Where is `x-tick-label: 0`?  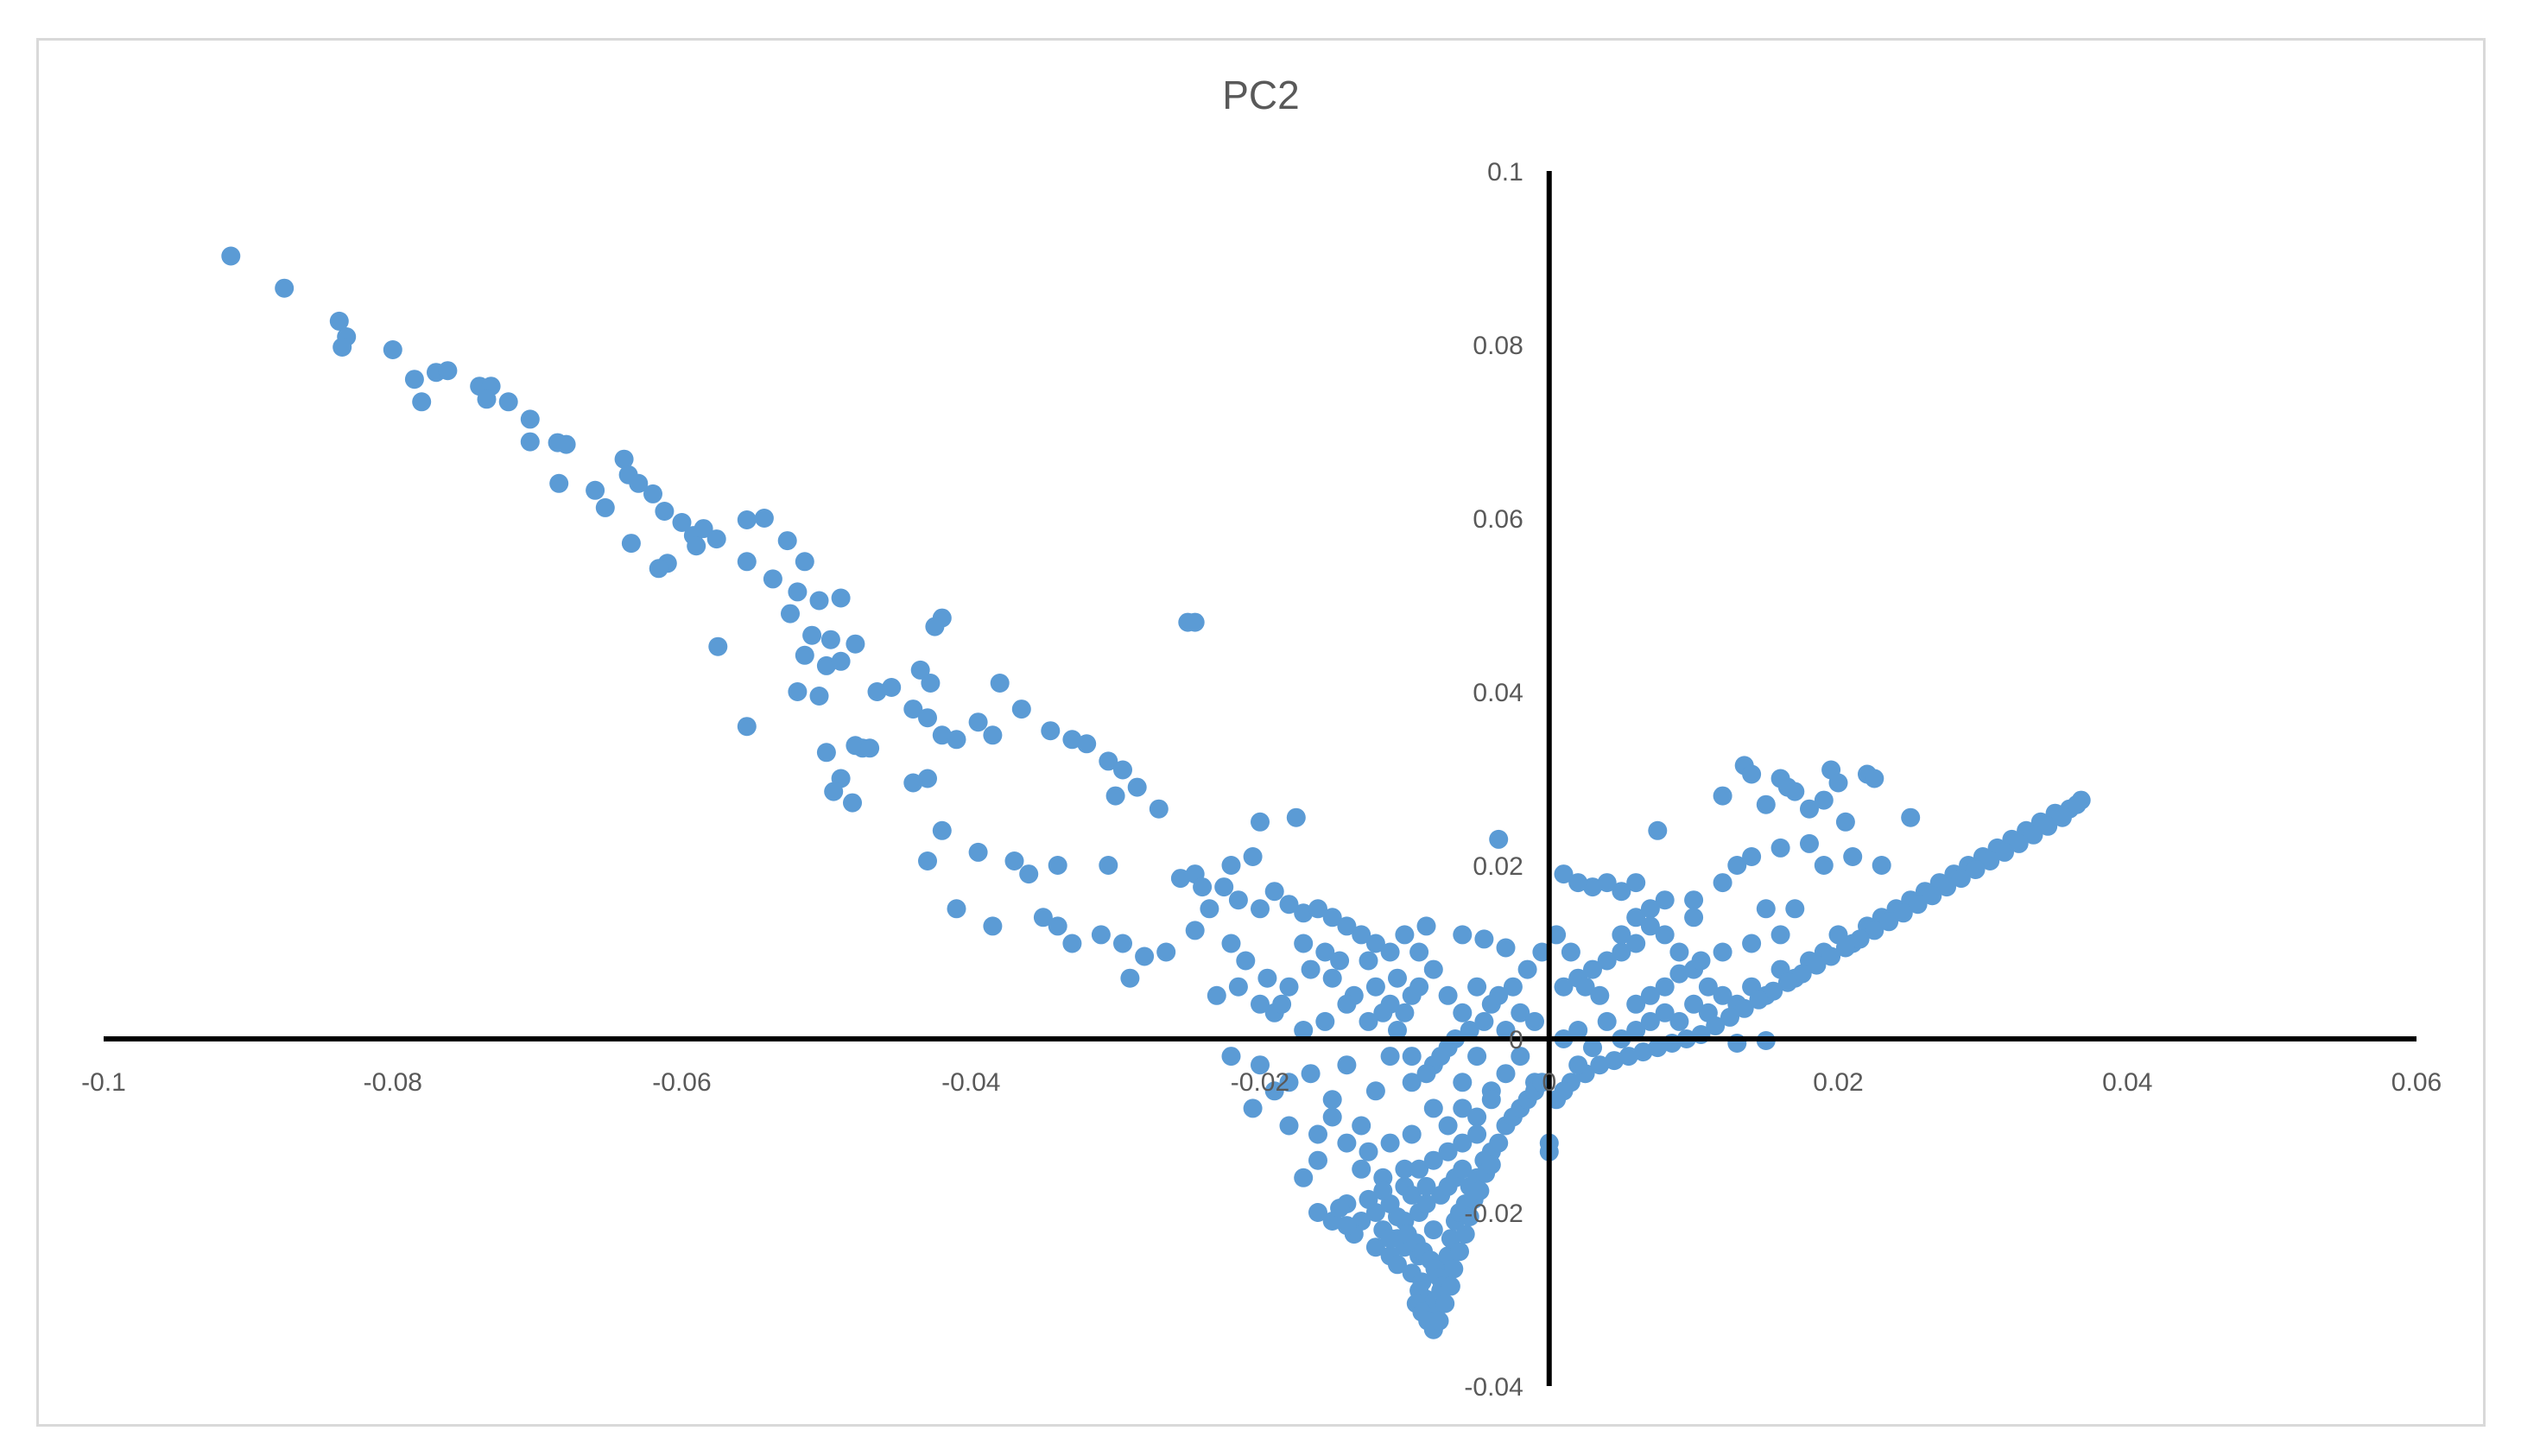
x-tick-label: 0 is located at coordinates (1549, 1082).